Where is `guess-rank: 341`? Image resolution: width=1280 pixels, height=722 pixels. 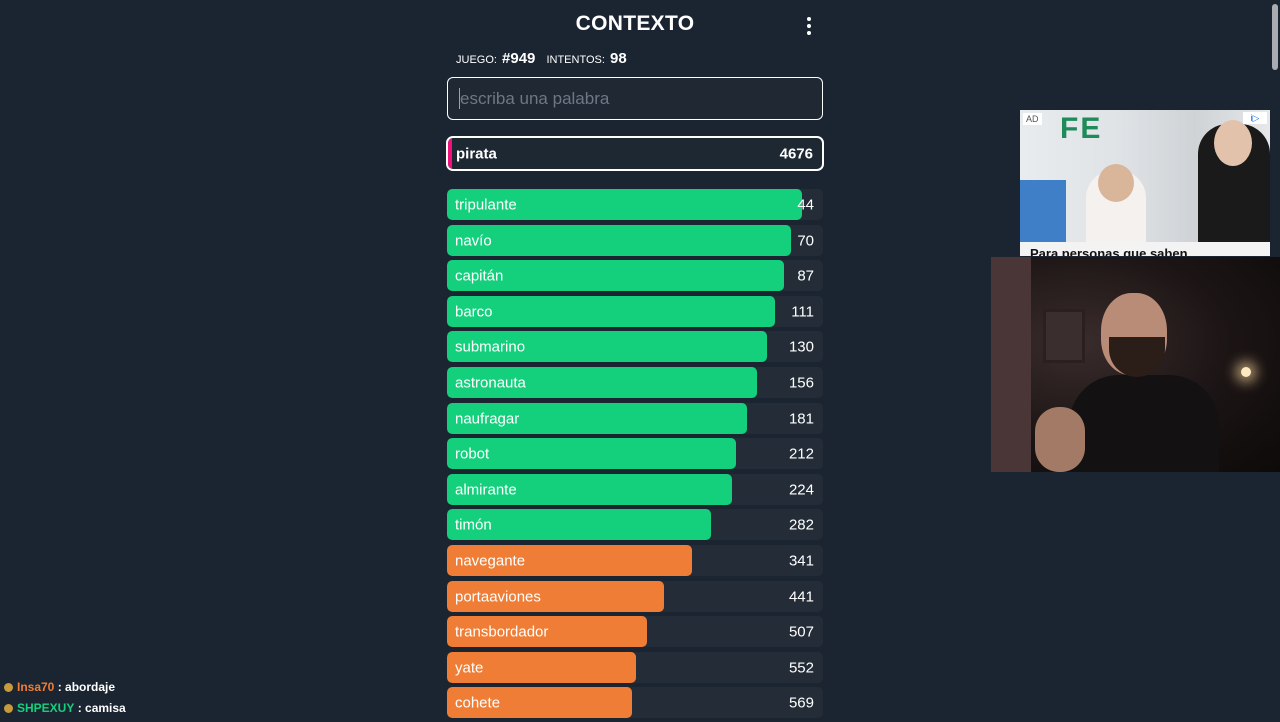 guess-rank: 341 is located at coordinates (801, 560).